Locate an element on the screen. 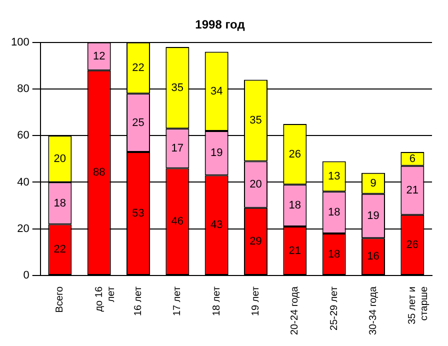  data-label: 88 is located at coordinates (99, 172).